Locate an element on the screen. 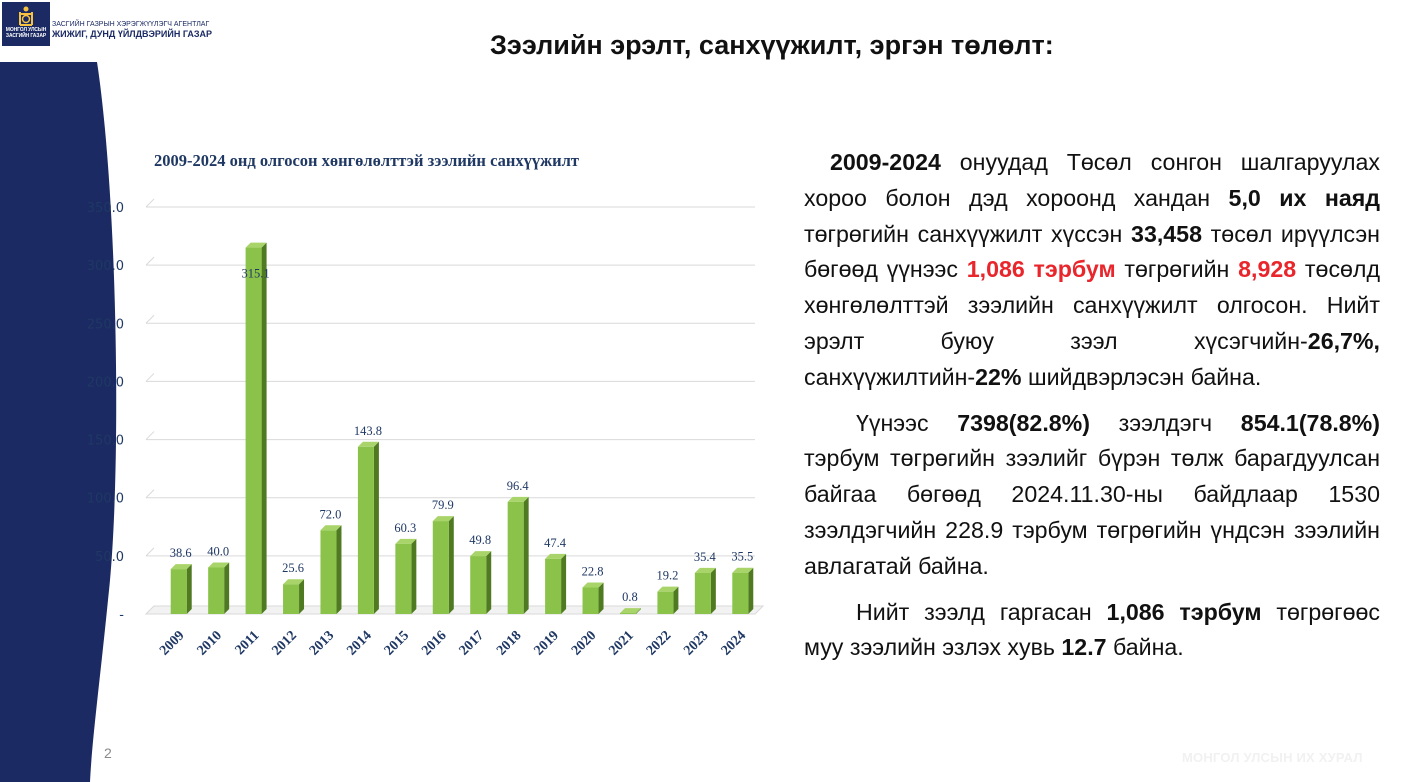 Image resolution: width=1401 pixels, height=782 pixels. soyombo-emblem-icon is located at coordinates (26, 16).